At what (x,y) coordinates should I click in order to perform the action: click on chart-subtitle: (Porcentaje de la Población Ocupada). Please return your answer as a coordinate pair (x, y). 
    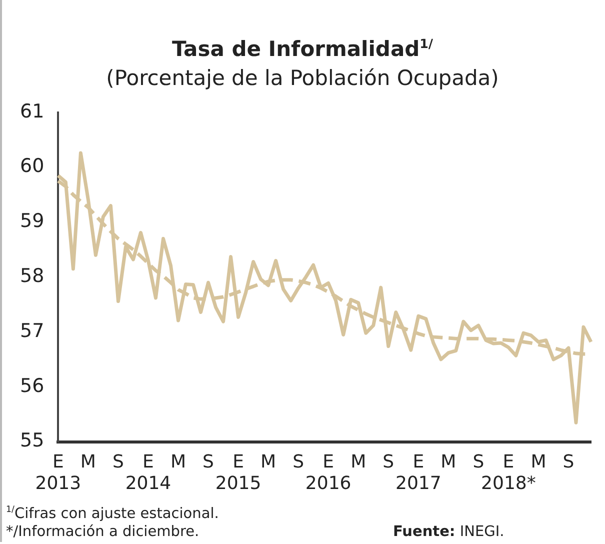
    Looking at the image, I should click on (302, 78).